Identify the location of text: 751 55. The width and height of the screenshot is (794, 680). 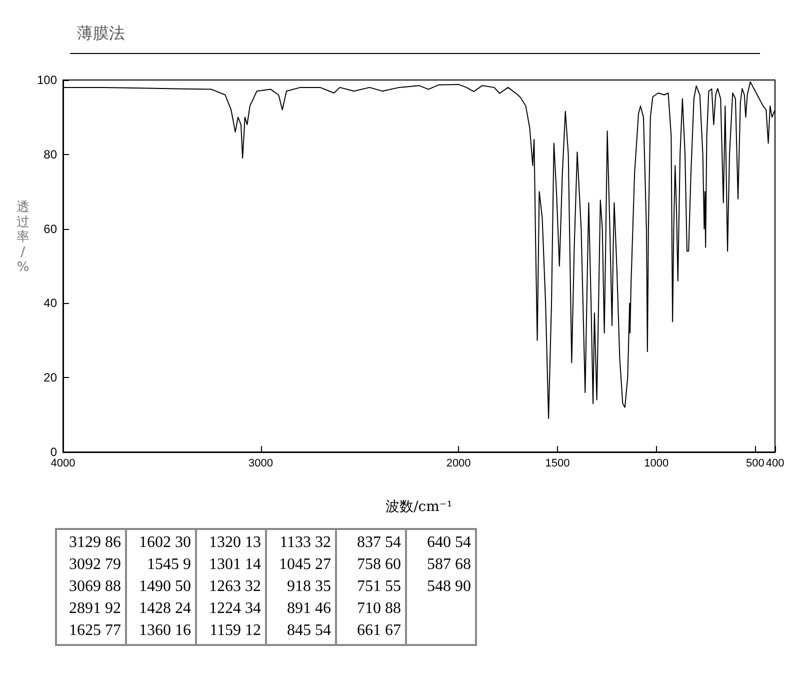
(378, 587).